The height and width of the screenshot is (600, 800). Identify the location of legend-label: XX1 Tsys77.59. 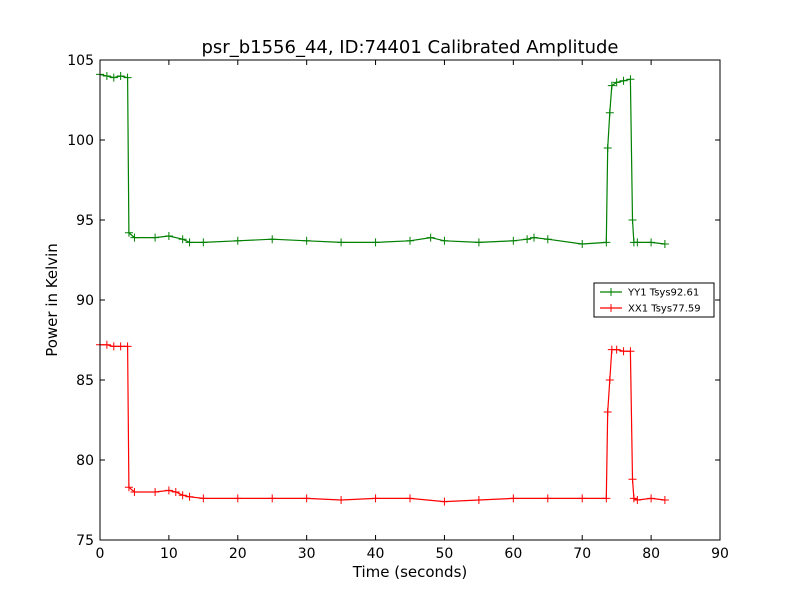
(664, 309).